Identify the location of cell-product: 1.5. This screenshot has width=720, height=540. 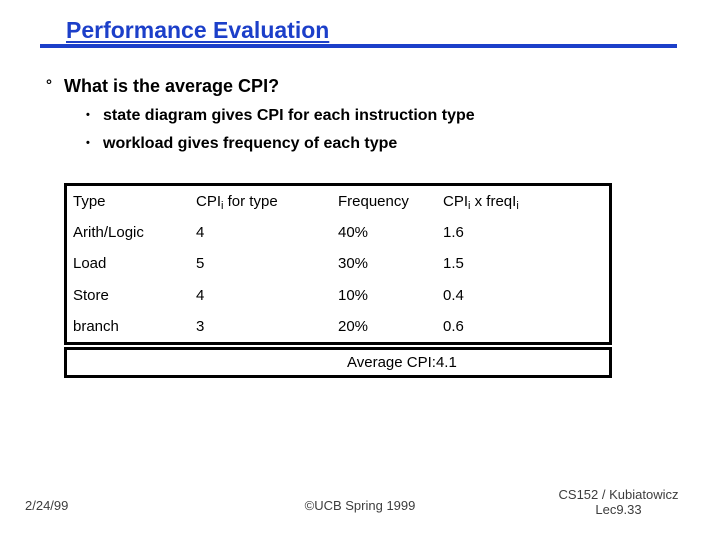
(453, 264).